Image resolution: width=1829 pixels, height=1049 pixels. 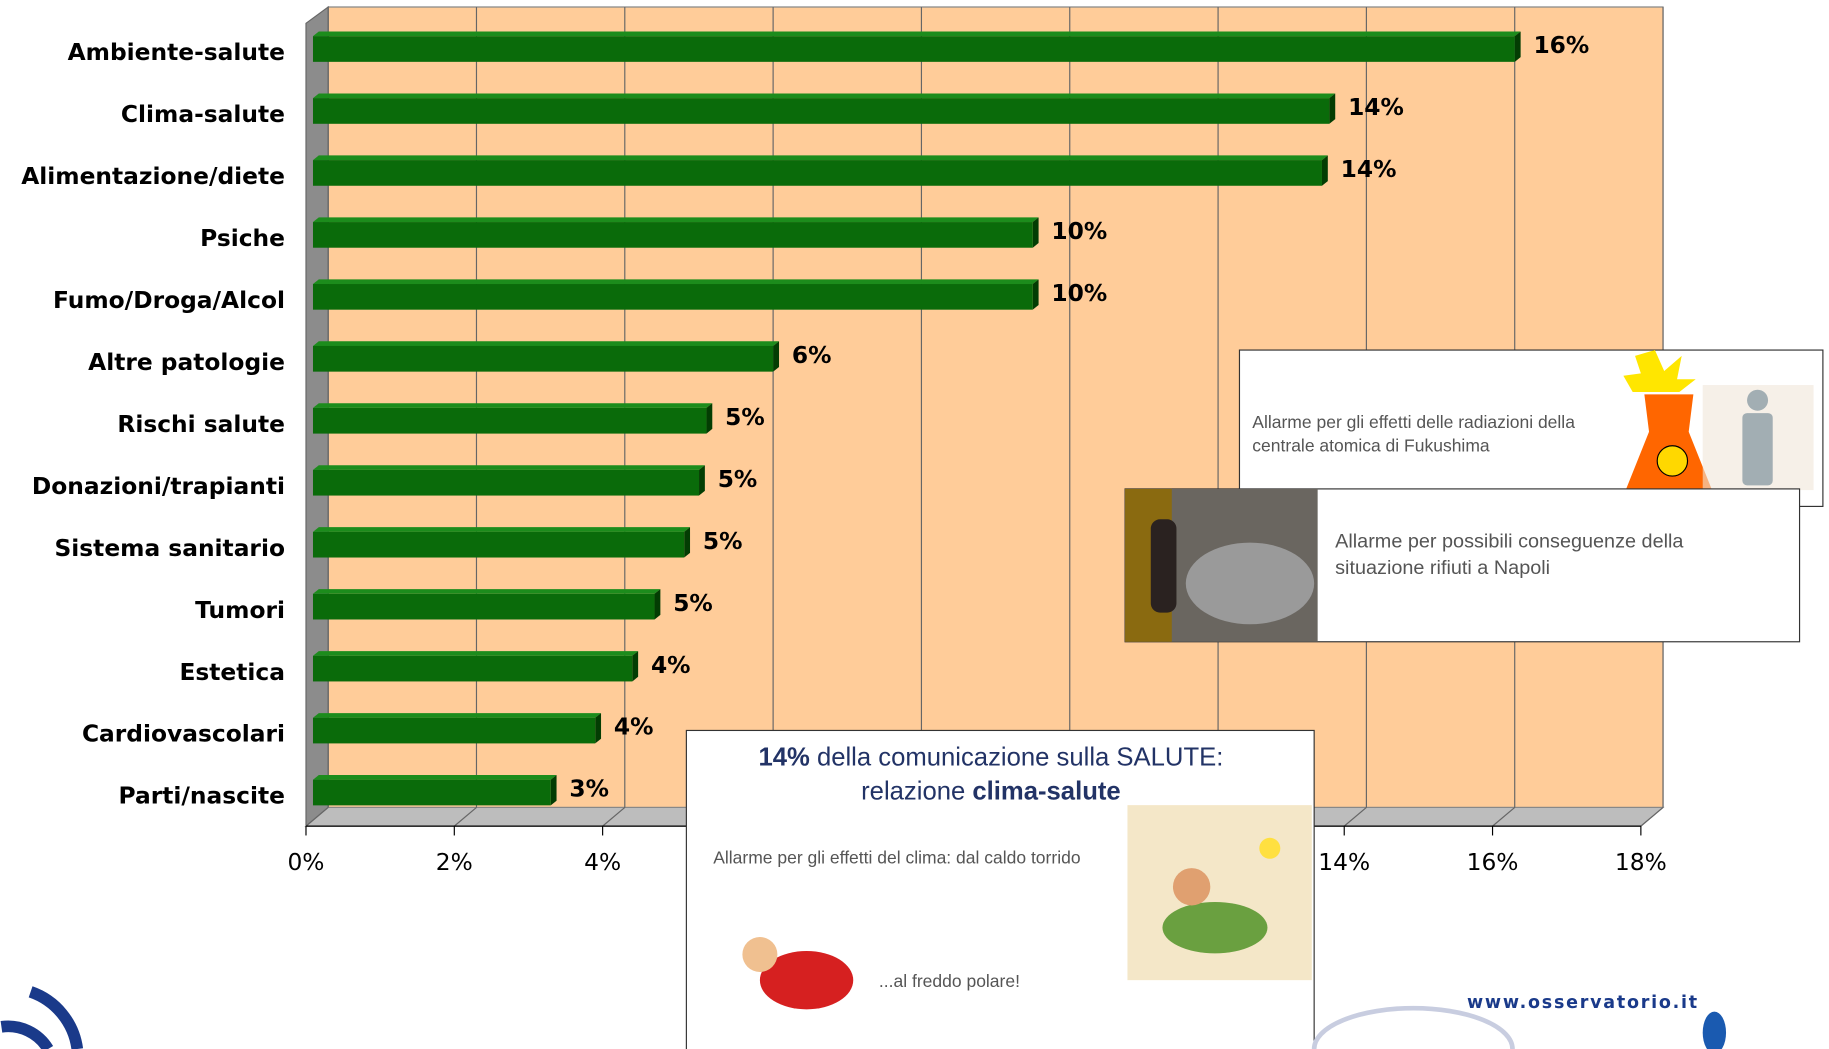 What do you see at coordinates (232, 672) in the screenshot?
I see `category-label: Estetica` at bounding box center [232, 672].